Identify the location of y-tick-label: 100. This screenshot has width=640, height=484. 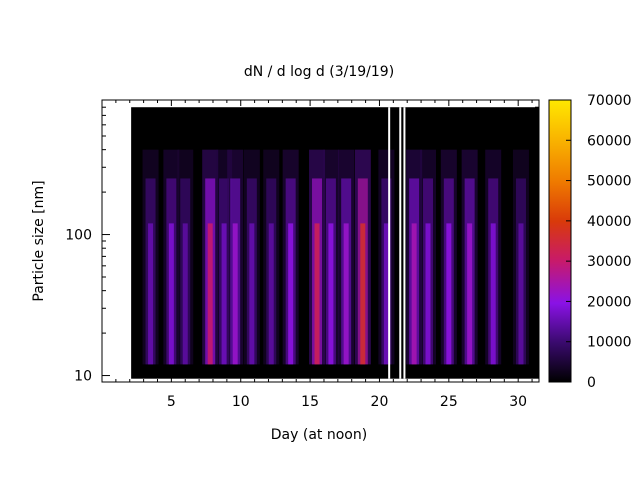
(78, 236).